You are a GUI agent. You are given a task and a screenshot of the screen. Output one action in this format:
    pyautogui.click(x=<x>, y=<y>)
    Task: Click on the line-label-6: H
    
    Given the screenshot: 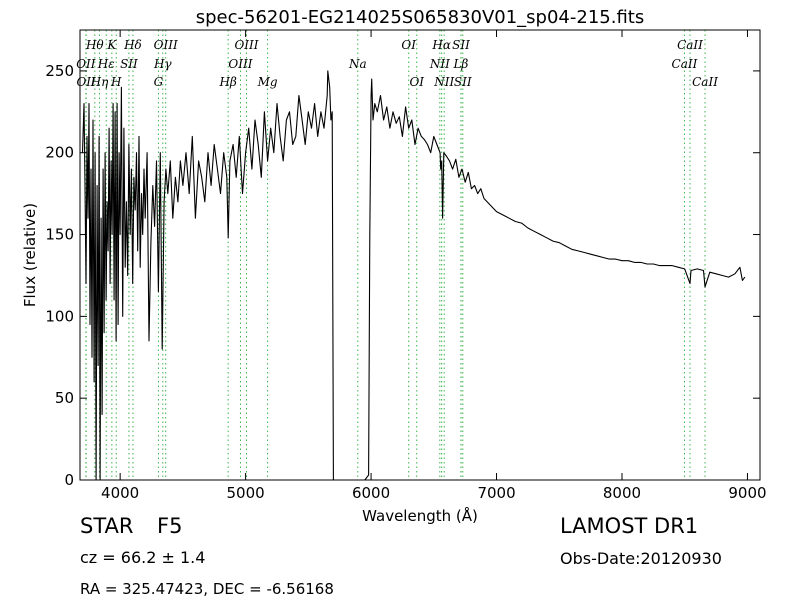 What is the action you would take?
    pyautogui.click(x=116, y=82)
    